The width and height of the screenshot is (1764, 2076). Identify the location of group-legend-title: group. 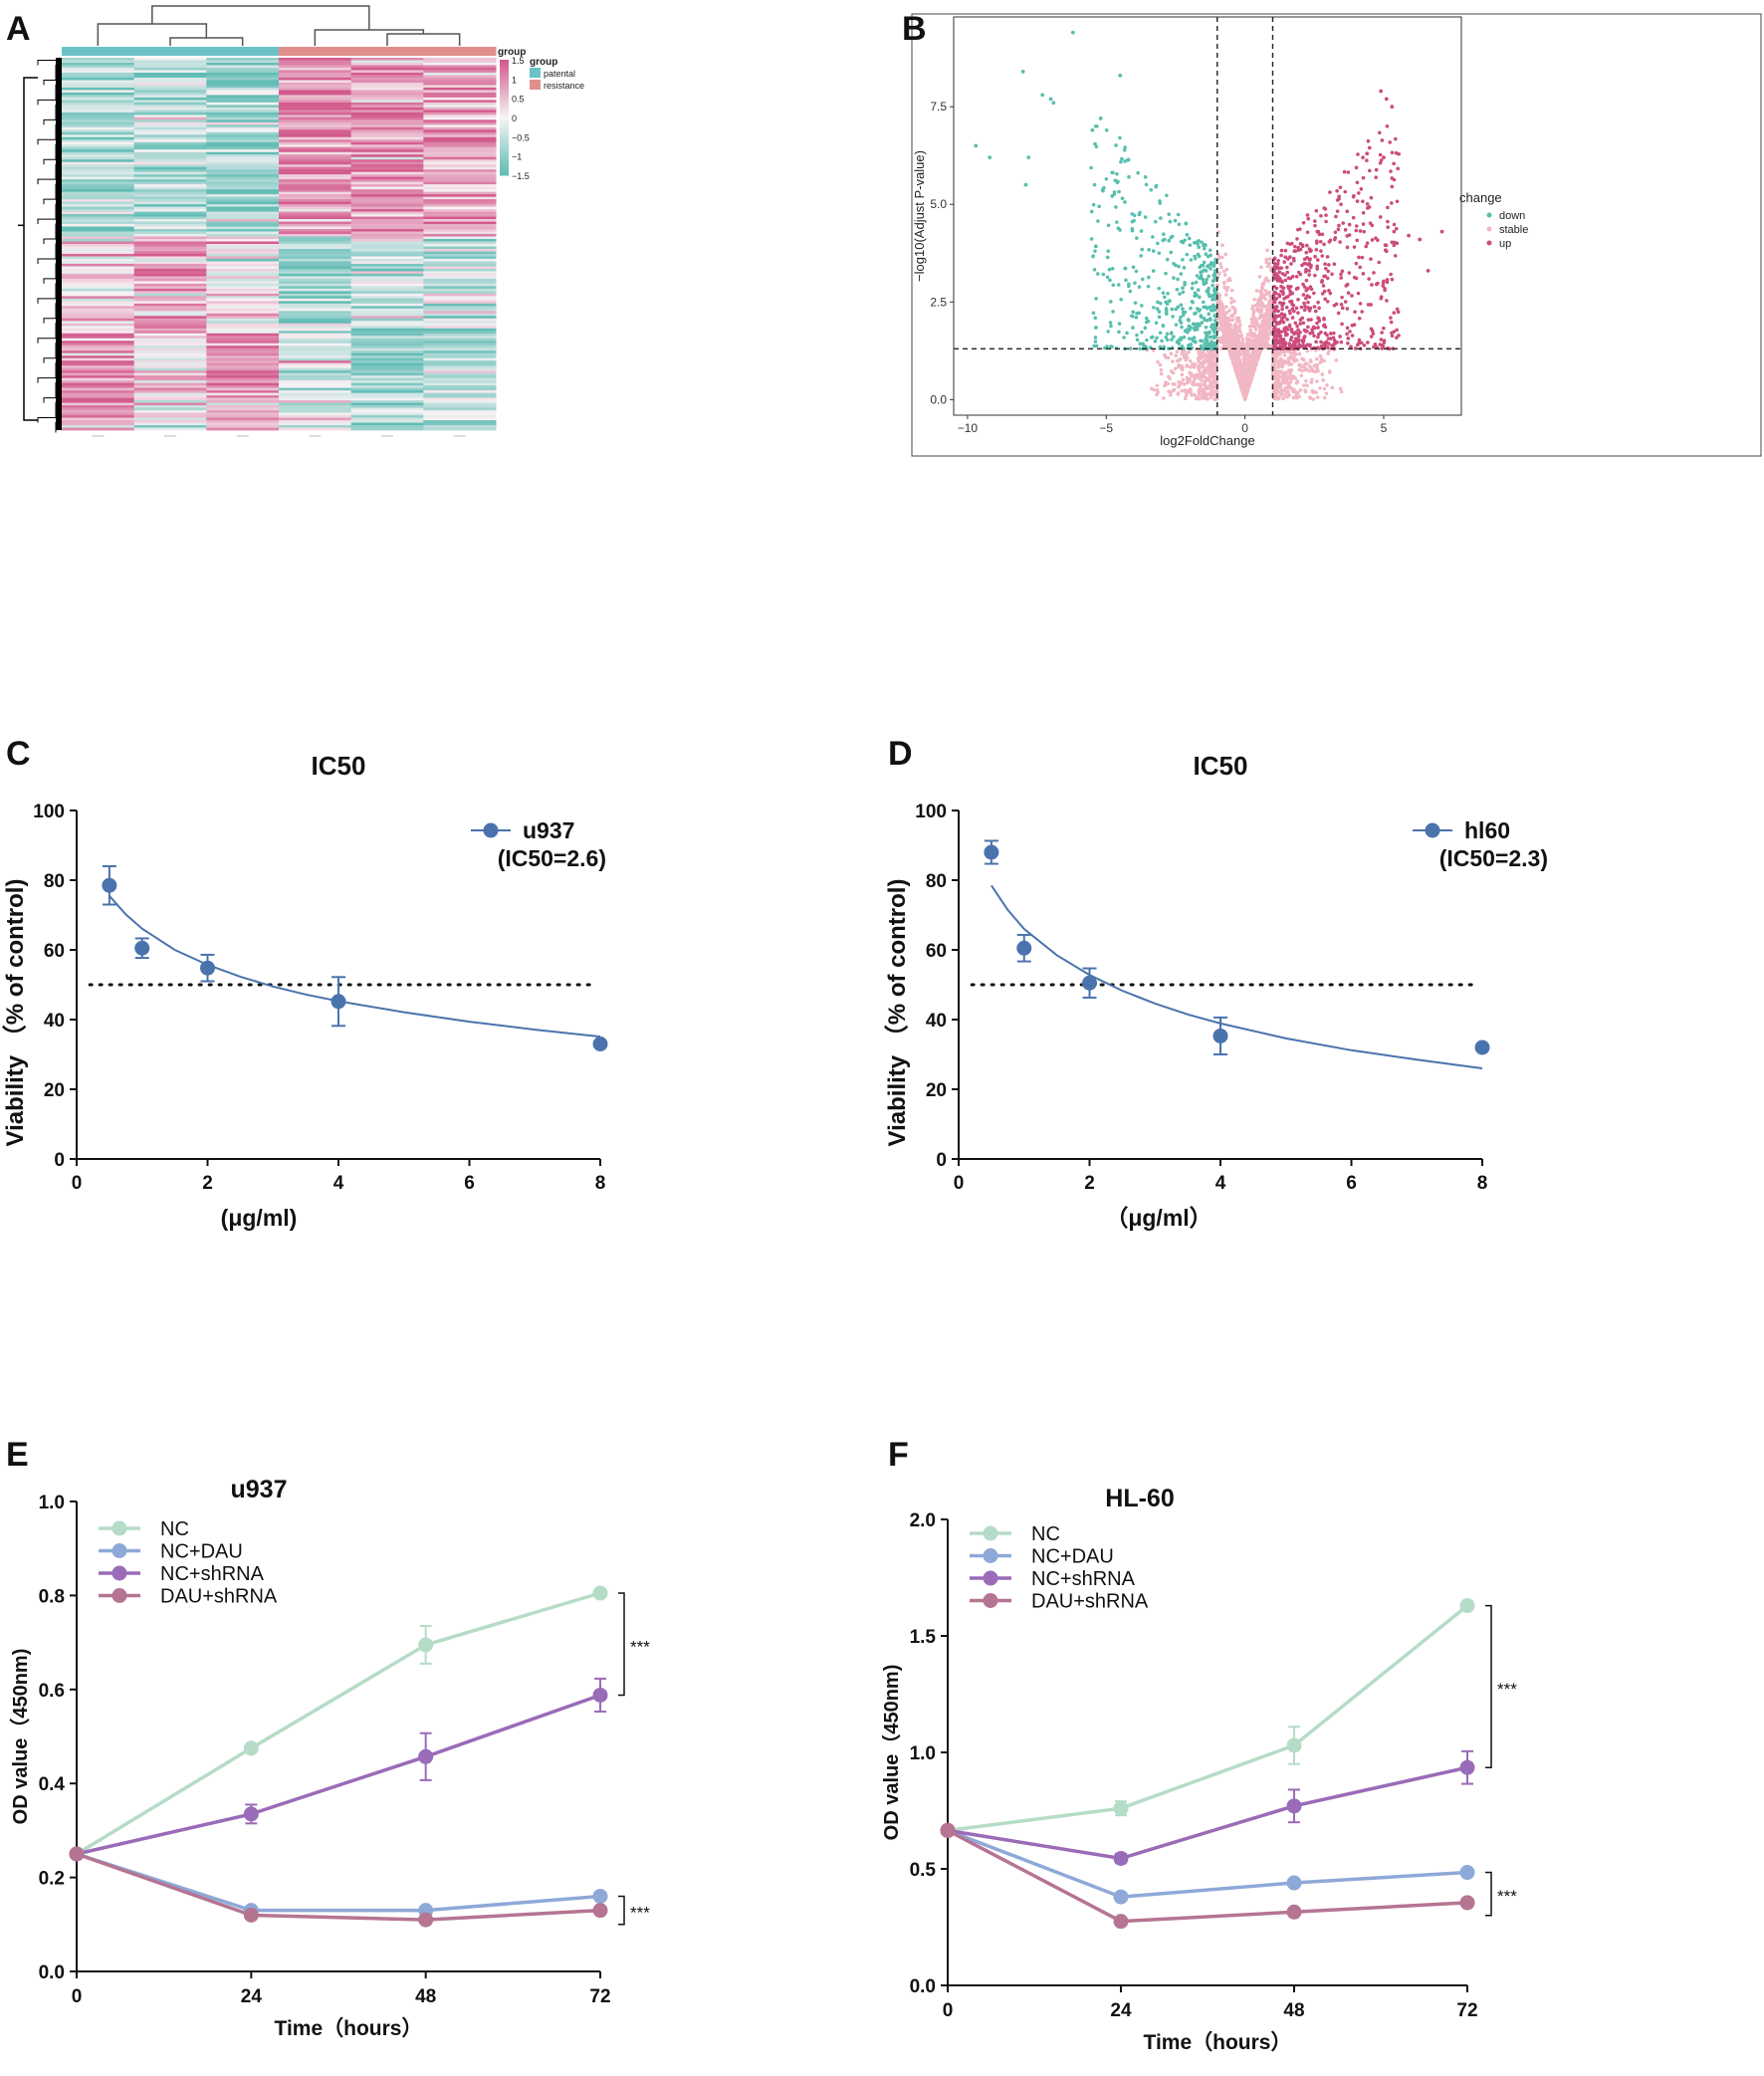
(512, 52).